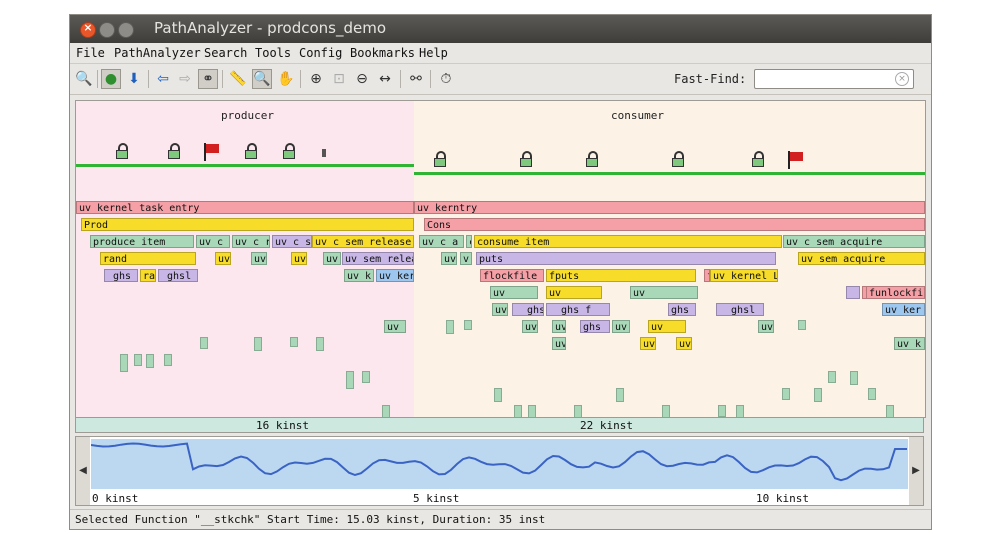 The width and height of the screenshot is (1000, 534). What do you see at coordinates (251, 241) in the screenshot?
I see `function-bar: uv_c_r` at bounding box center [251, 241].